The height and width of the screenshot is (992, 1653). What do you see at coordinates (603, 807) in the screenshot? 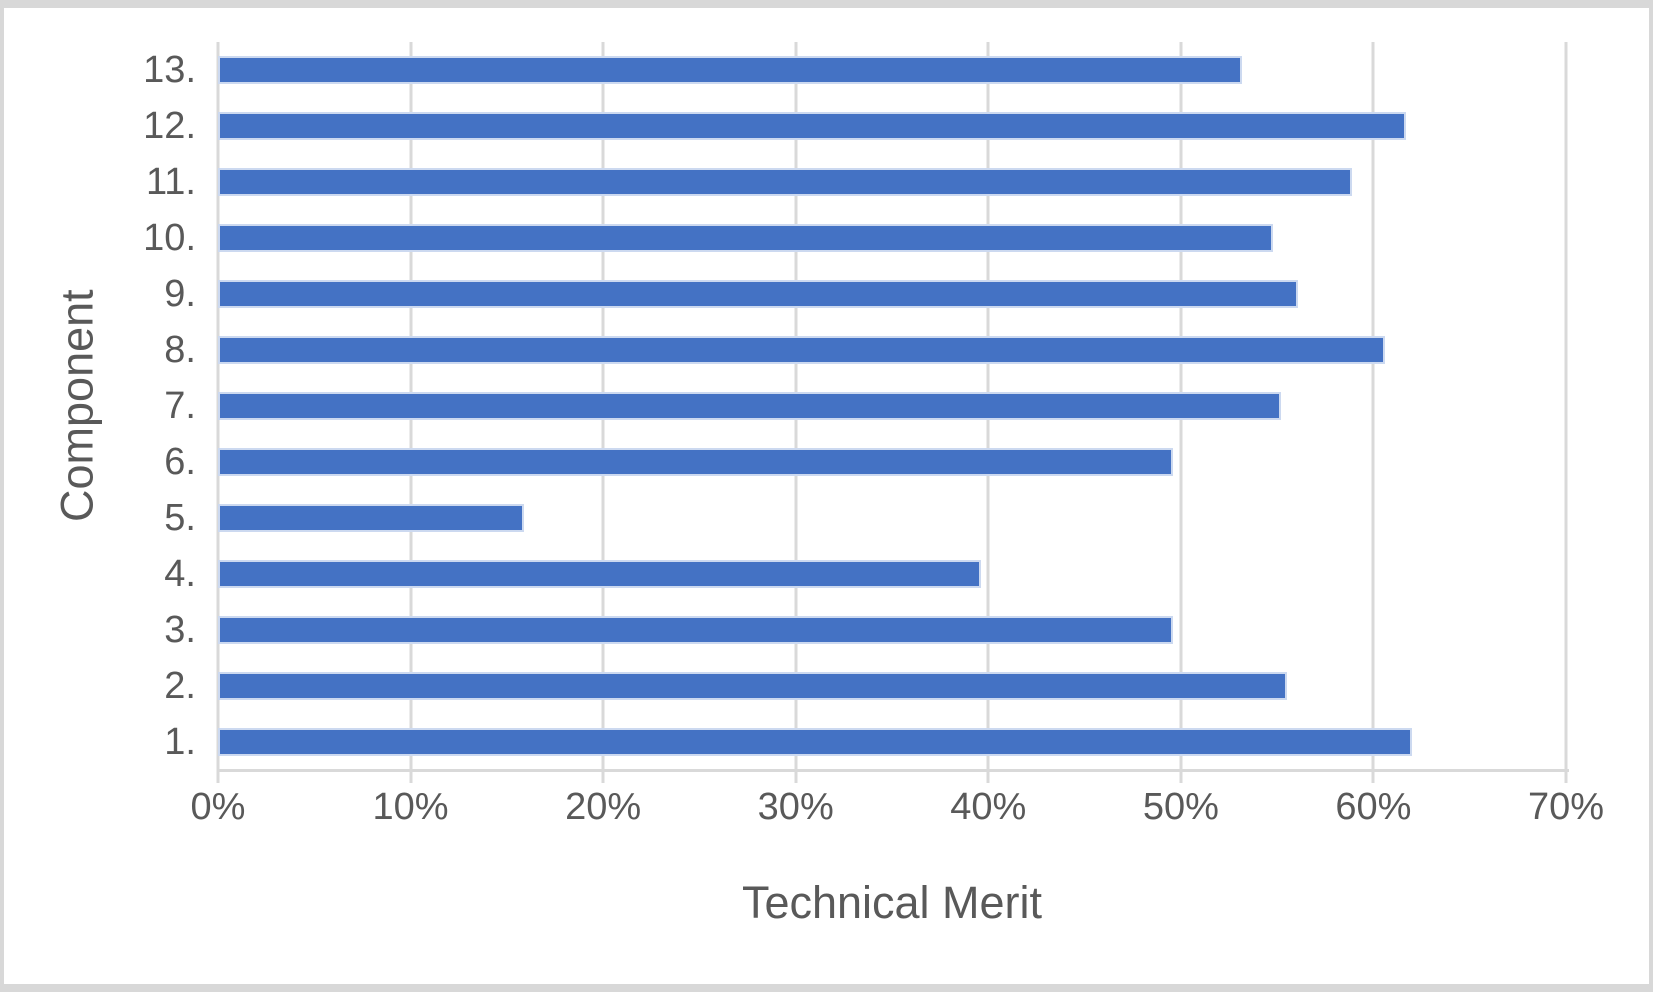
I see `x-tick-label: 20%` at bounding box center [603, 807].